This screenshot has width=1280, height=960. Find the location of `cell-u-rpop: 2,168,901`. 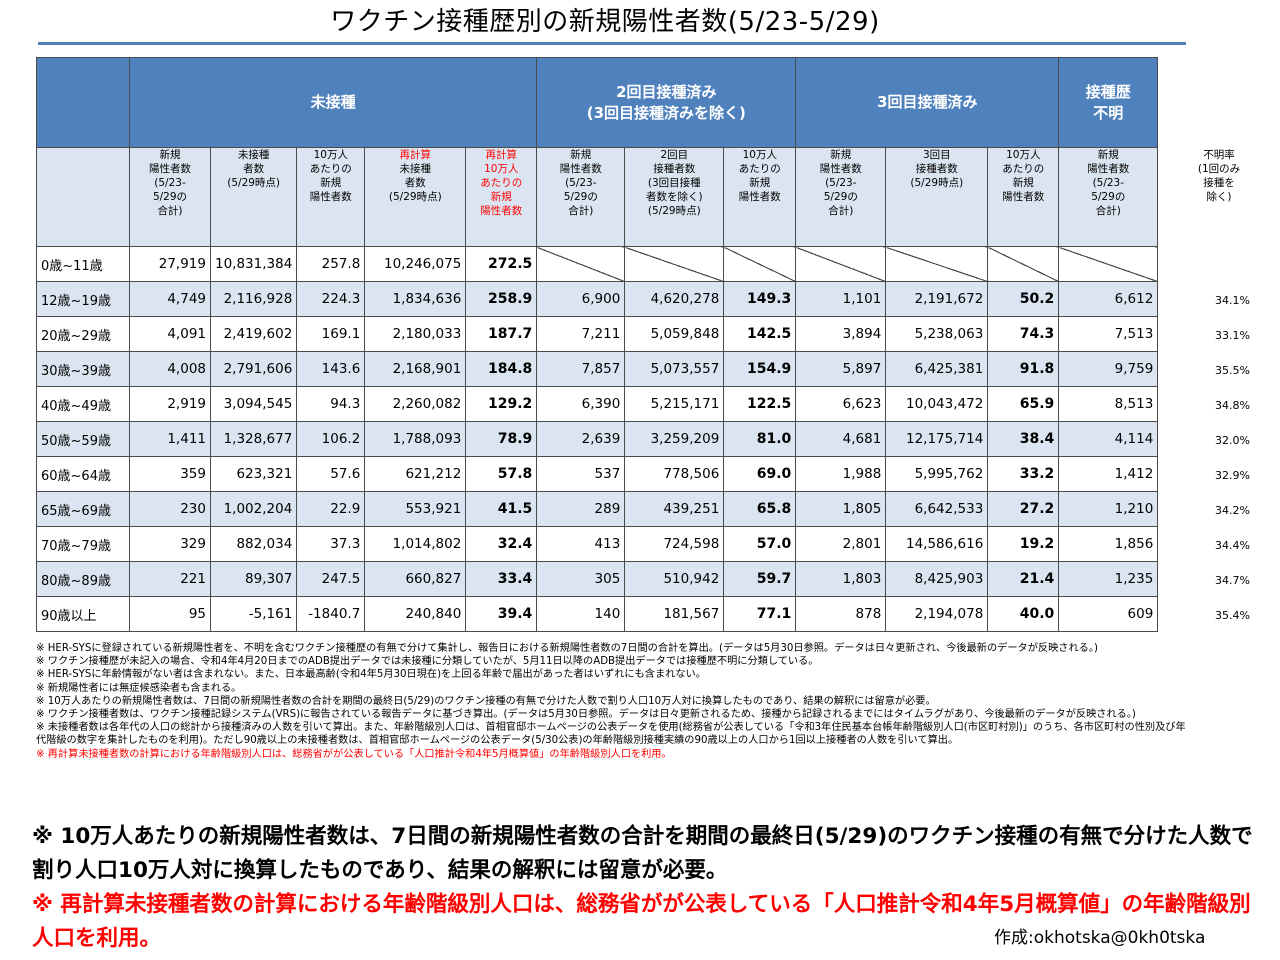

cell-u-rpop: 2,168,901 is located at coordinates (415, 369).